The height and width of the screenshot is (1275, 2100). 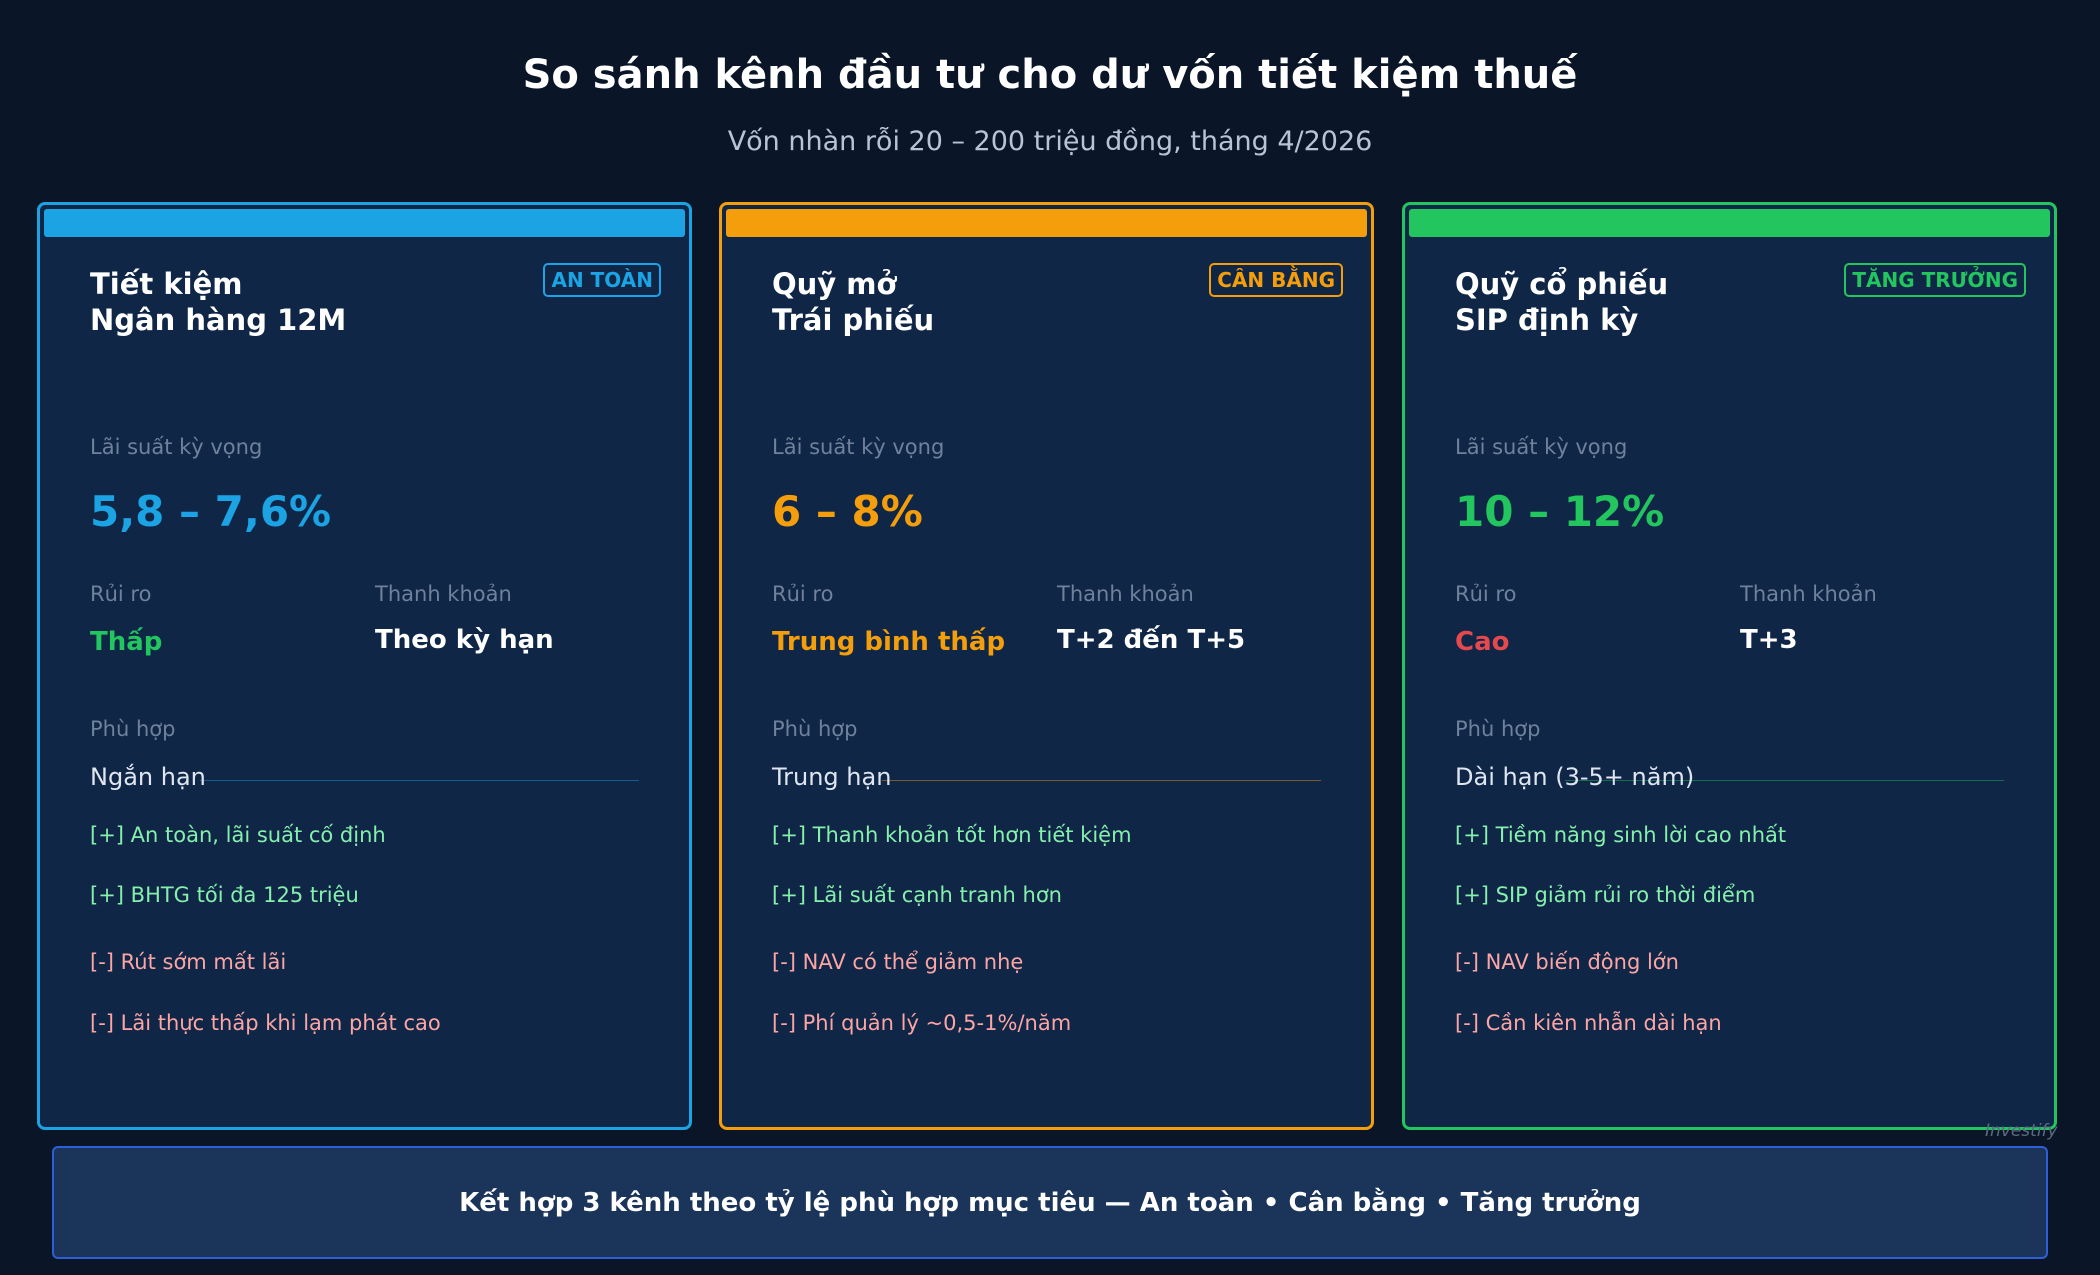 I want to click on pro-item: [+] An toàn, lãi suất cố định, so click(x=238, y=835).